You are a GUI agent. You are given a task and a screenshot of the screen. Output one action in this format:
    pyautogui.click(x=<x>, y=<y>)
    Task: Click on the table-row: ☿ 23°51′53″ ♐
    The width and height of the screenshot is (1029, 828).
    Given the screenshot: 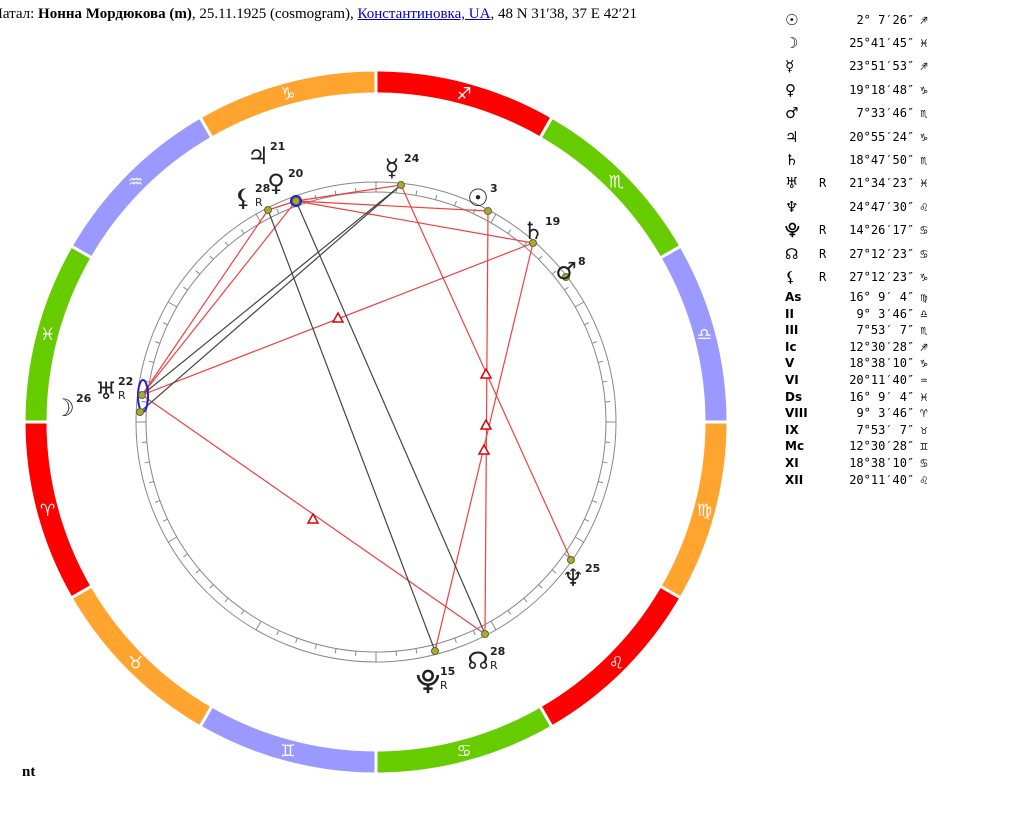 What is the action you would take?
    pyautogui.click(x=856, y=66)
    